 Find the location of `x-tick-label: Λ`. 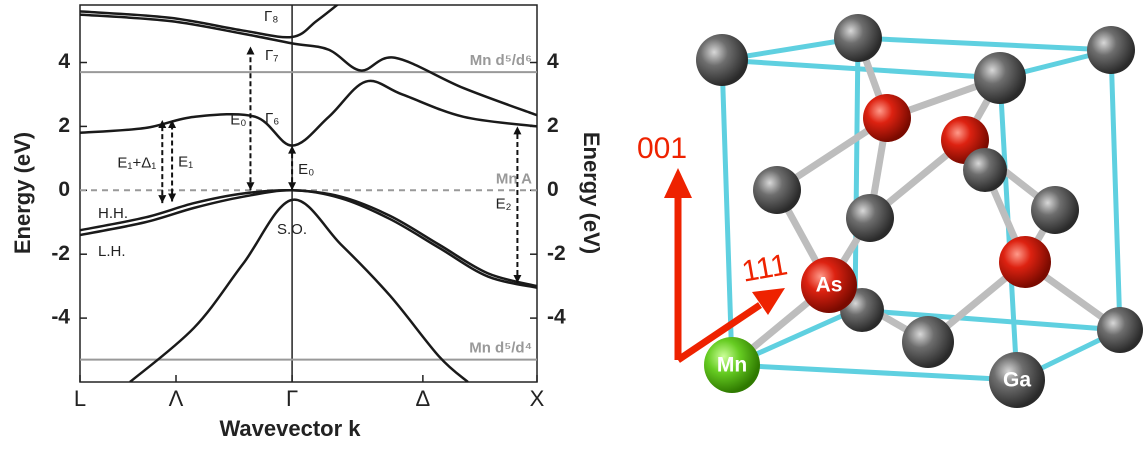

x-tick-label: Λ is located at coordinates (176, 398).